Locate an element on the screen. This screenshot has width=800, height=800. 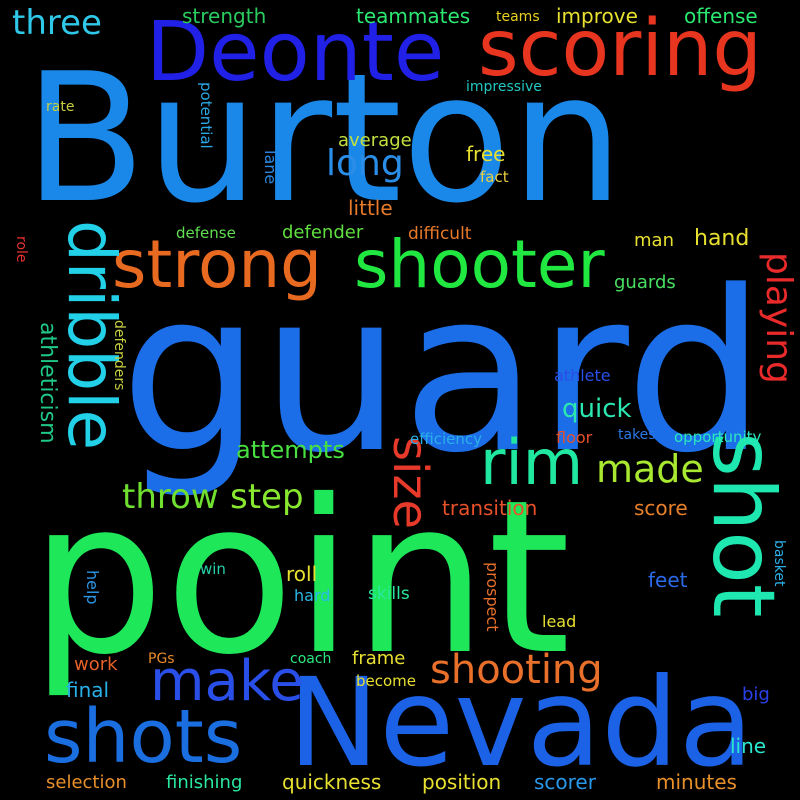
word-teams: teams is located at coordinates (518, 17).